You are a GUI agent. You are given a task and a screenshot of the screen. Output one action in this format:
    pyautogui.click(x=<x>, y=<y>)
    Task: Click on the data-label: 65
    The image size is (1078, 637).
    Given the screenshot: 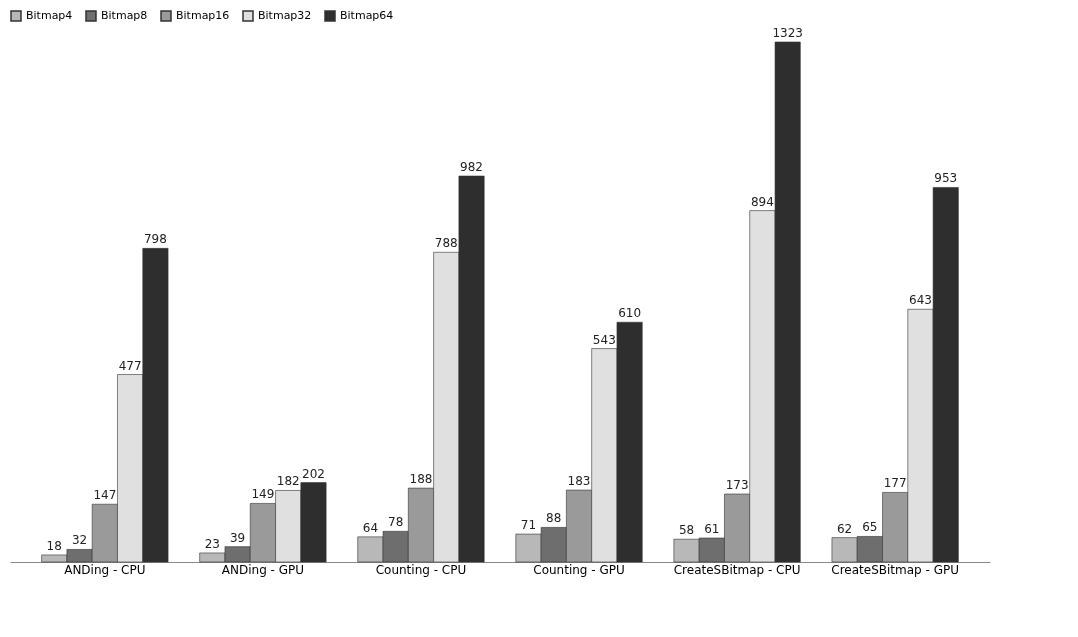 What is the action you would take?
    pyautogui.click(x=870, y=527)
    